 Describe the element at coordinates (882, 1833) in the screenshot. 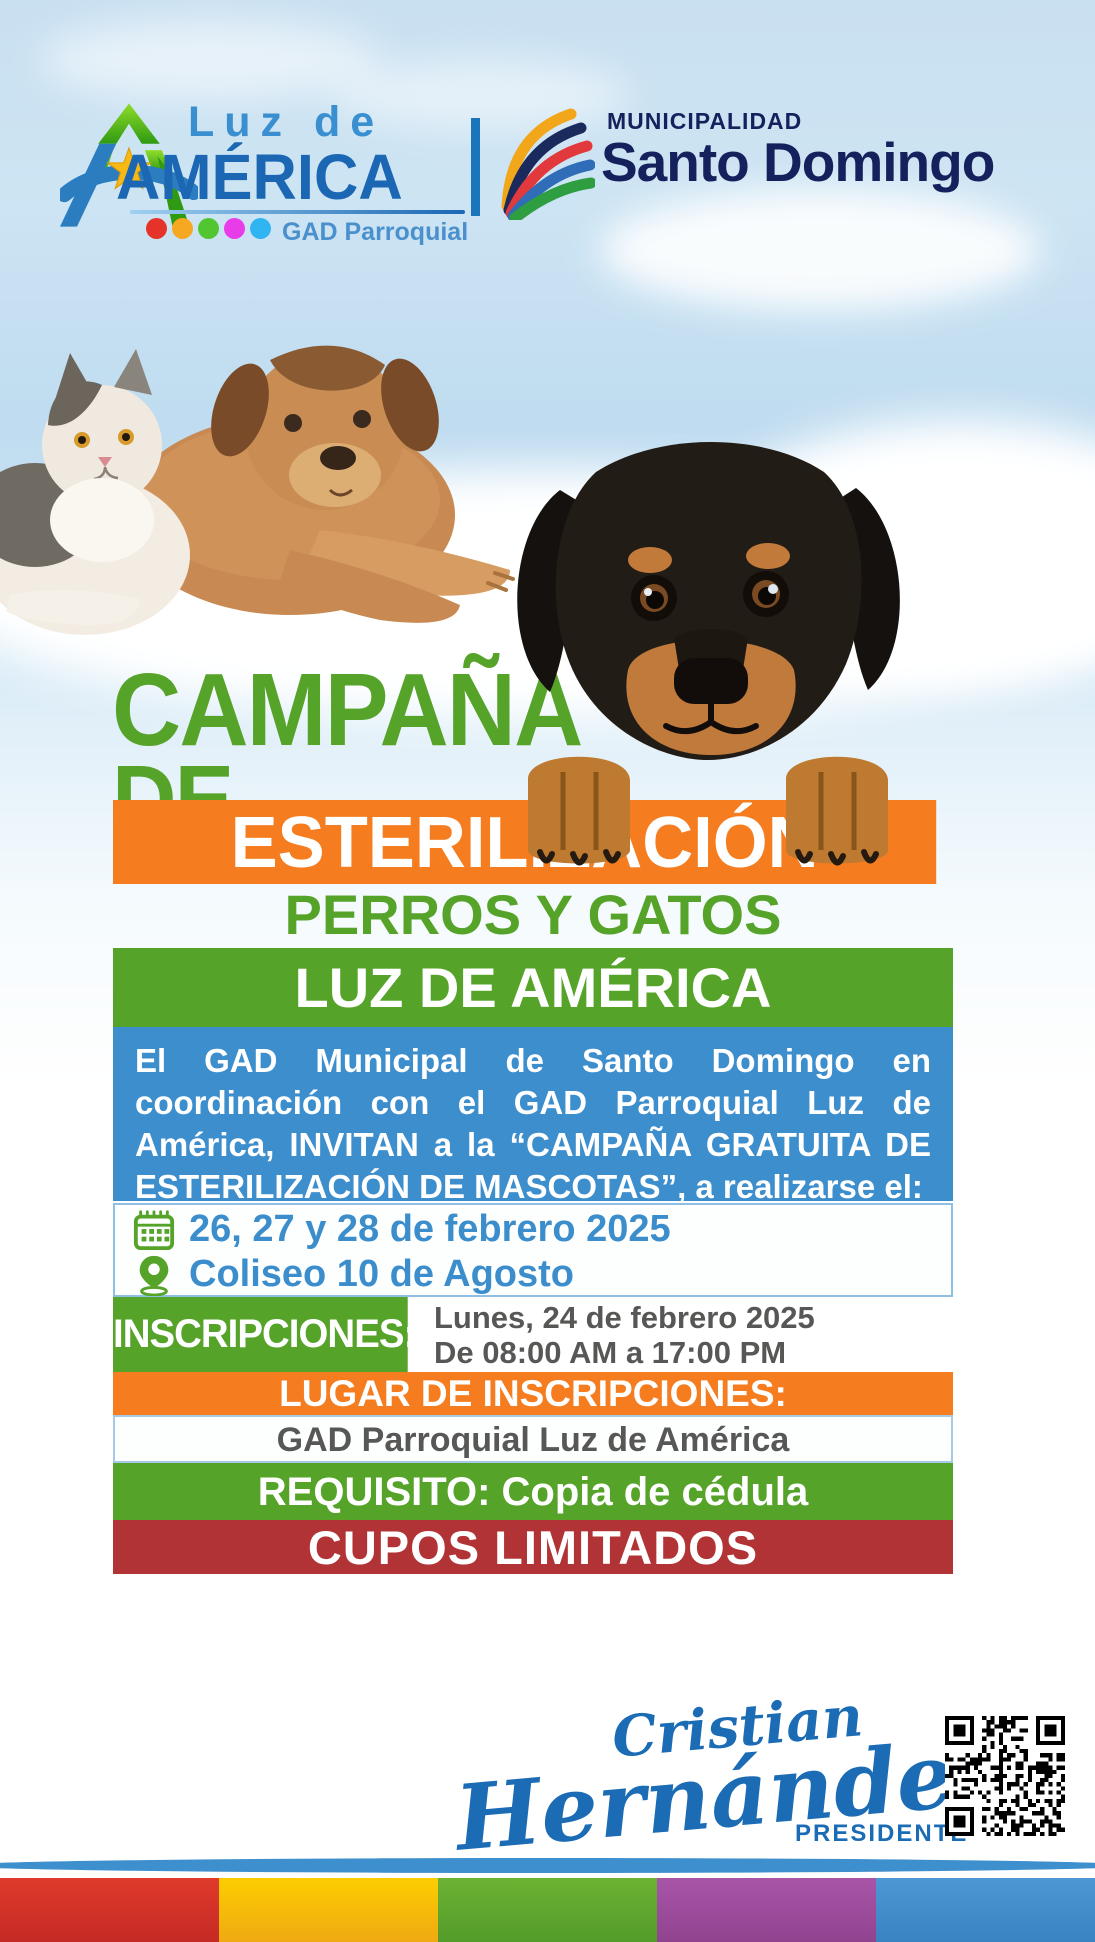

I see `signature-role: PRESIDENTE` at that location.